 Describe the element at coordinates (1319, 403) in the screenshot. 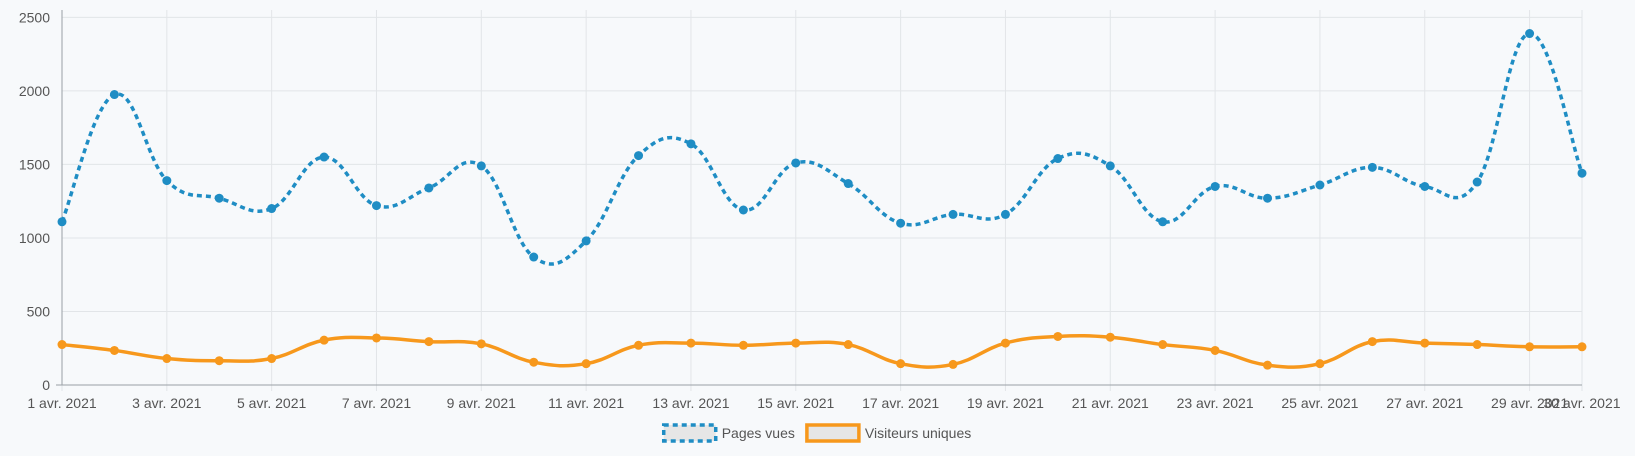

I see `x-tick-label: 25 avr. 2021` at that location.